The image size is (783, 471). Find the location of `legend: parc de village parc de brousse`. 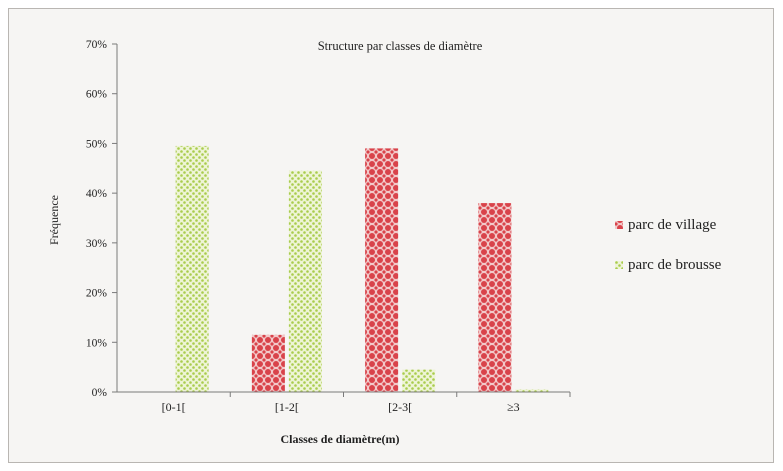

legend: parc de village parc de brousse is located at coordinates (668, 245).